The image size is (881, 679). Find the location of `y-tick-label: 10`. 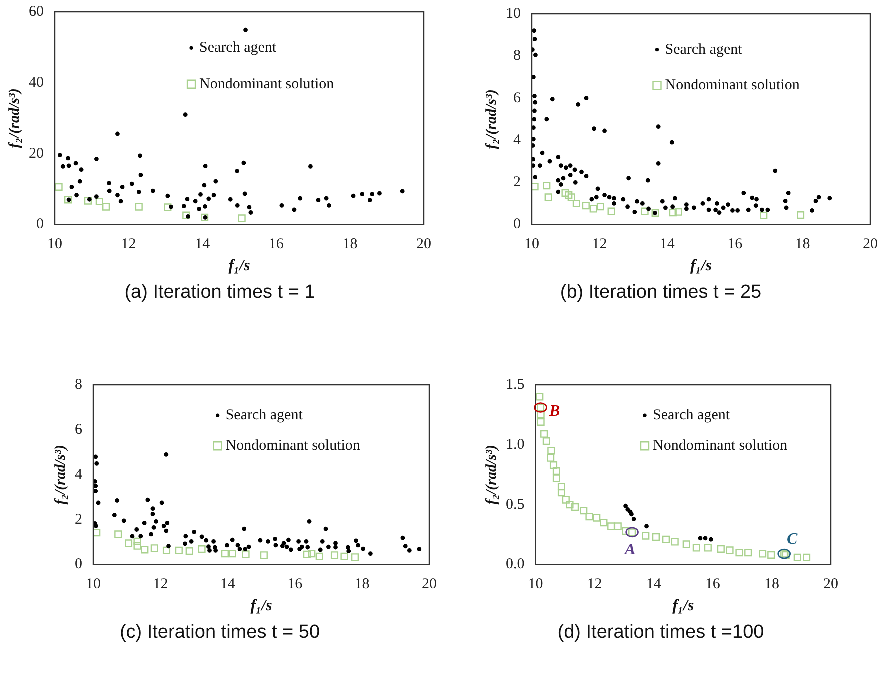

y-tick-label: 10 is located at coordinates (513, 14).